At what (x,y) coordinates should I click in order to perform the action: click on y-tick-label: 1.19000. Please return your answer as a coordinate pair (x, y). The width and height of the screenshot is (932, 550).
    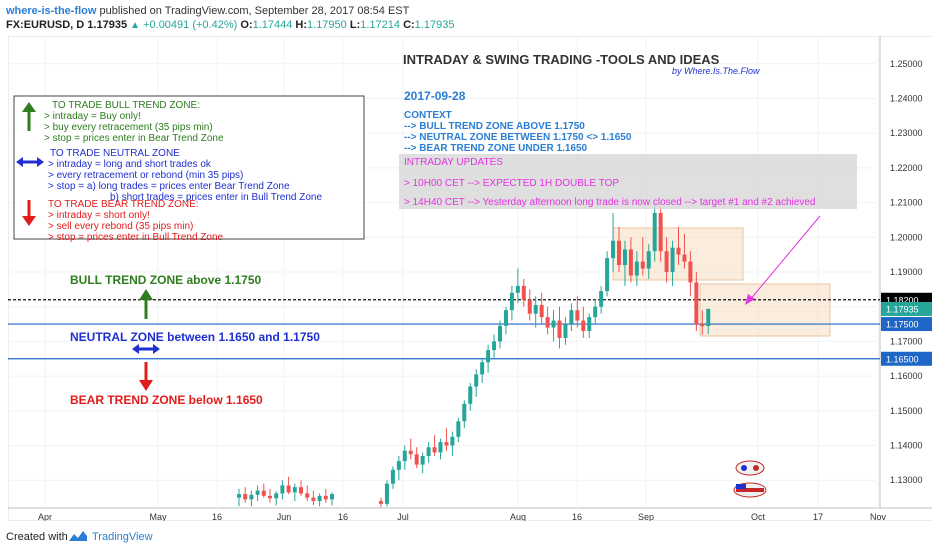
    Looking at the image, I should click on (906, 272).